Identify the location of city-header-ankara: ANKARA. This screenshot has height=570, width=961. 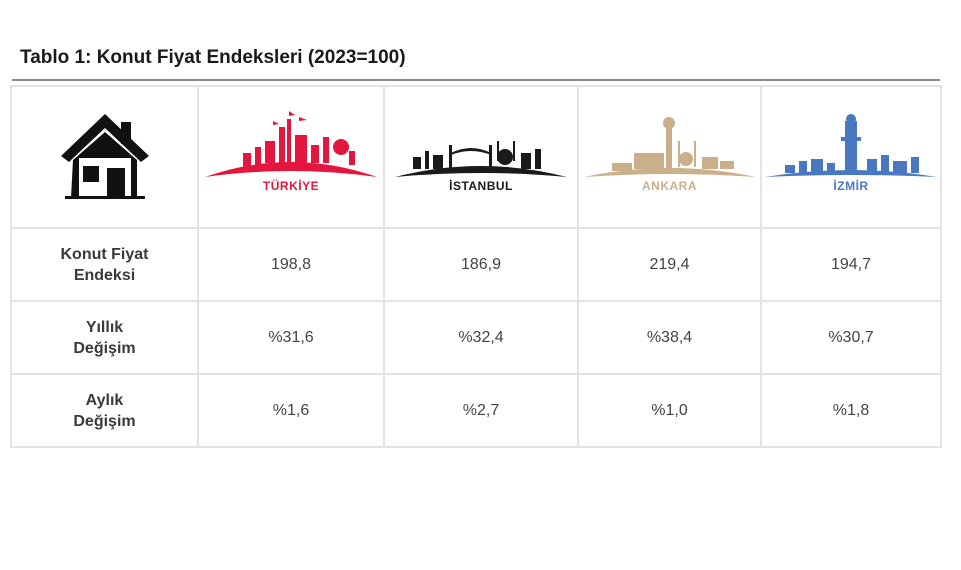
(669, 157).